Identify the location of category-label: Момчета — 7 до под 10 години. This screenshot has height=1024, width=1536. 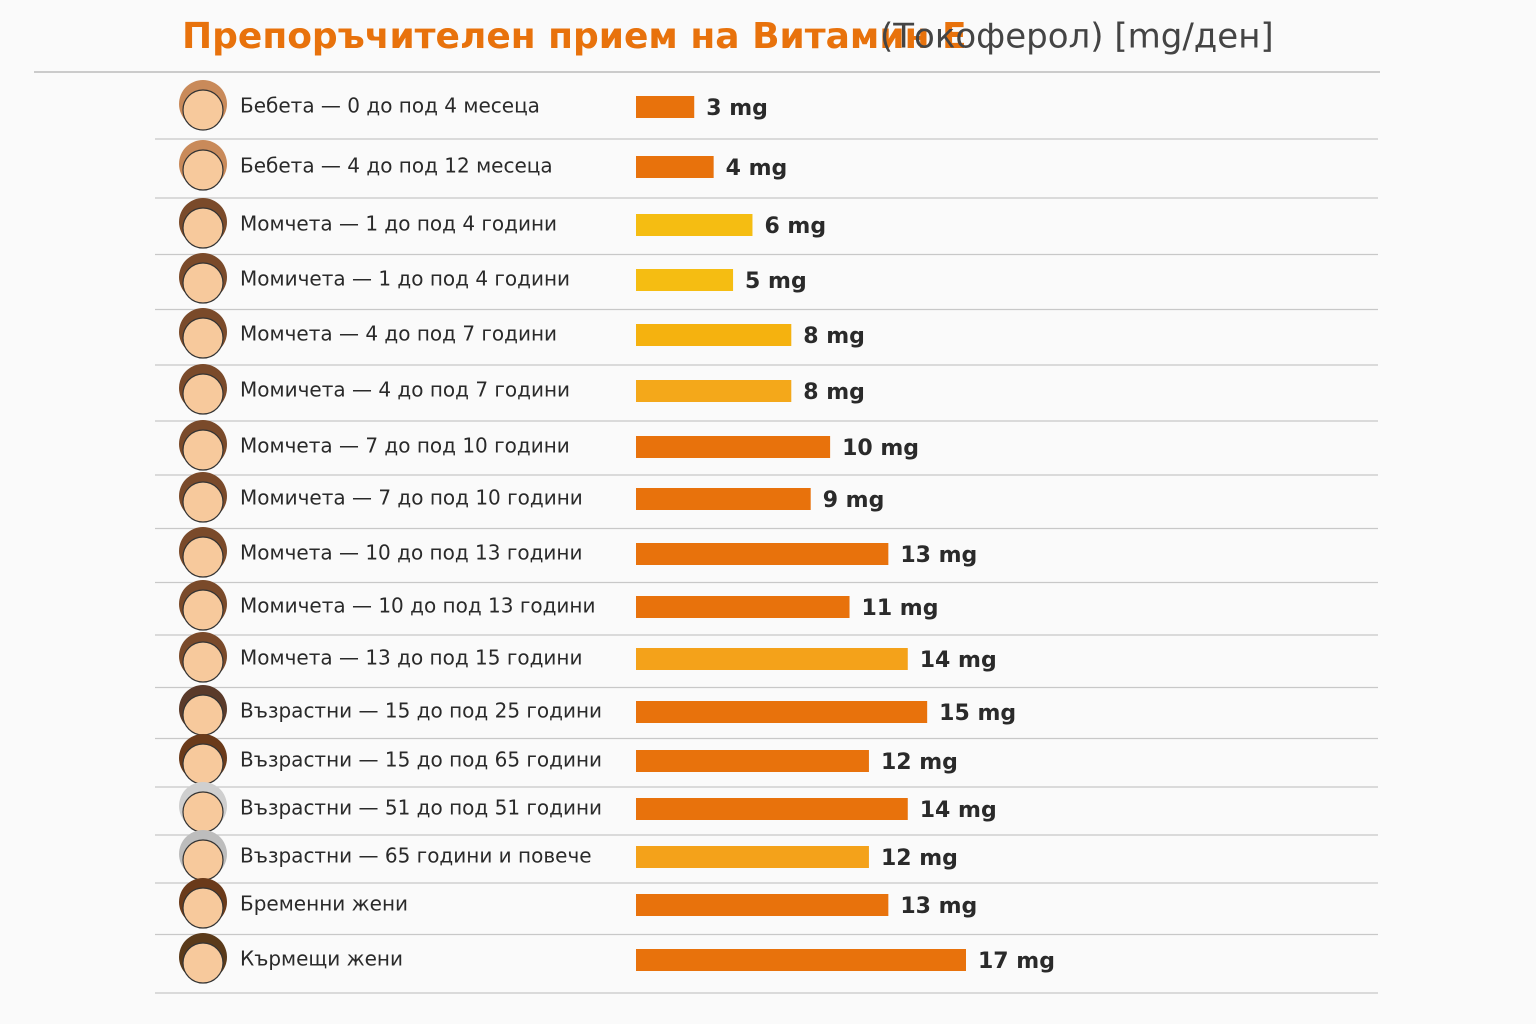
(405, 446).